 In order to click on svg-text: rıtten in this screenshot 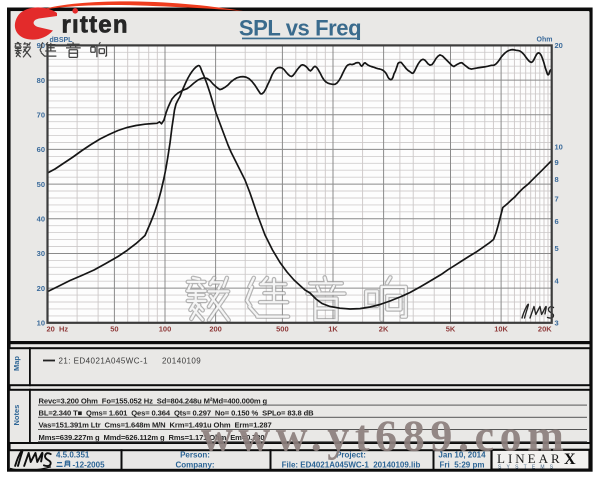, I will do `click(95, 25)`.